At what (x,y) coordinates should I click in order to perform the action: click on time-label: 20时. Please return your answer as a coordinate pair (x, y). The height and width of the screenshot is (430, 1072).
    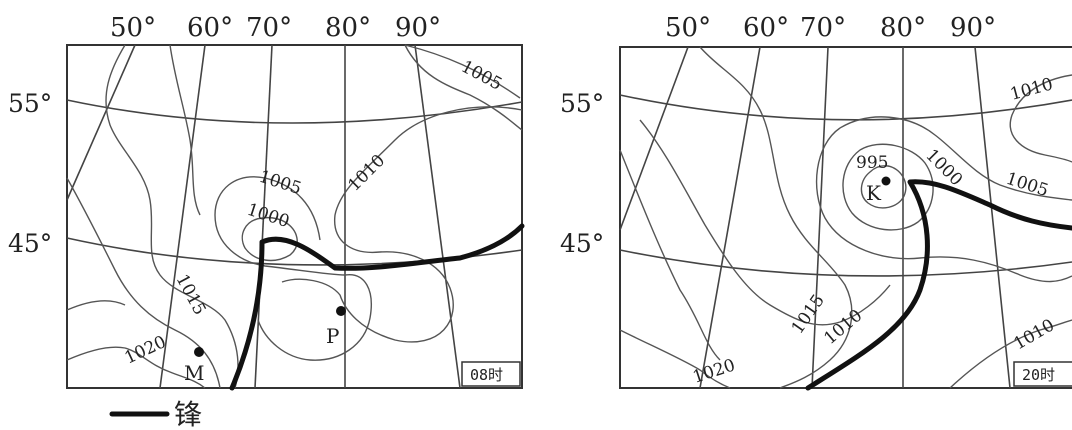
    Looking at the image, I should click on (1038, 375).